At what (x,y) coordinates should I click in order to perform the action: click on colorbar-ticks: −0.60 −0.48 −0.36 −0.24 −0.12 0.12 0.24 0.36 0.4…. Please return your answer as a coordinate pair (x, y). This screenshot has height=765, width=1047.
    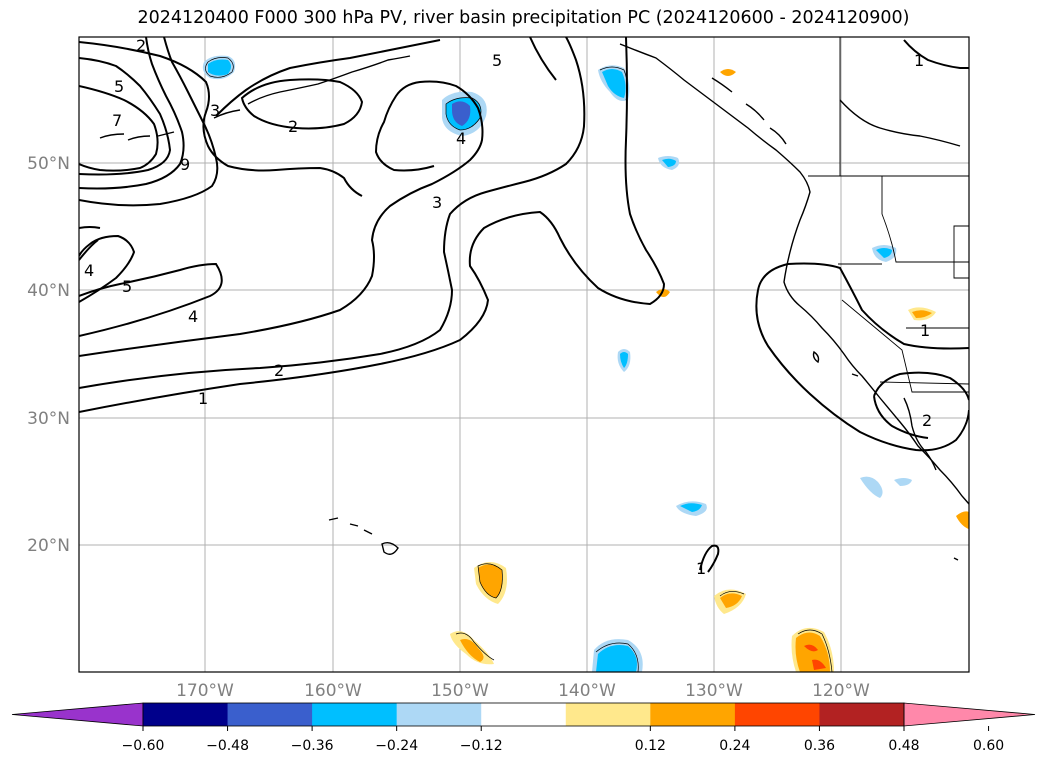
    Looking at the image, I should click on (563, 740).